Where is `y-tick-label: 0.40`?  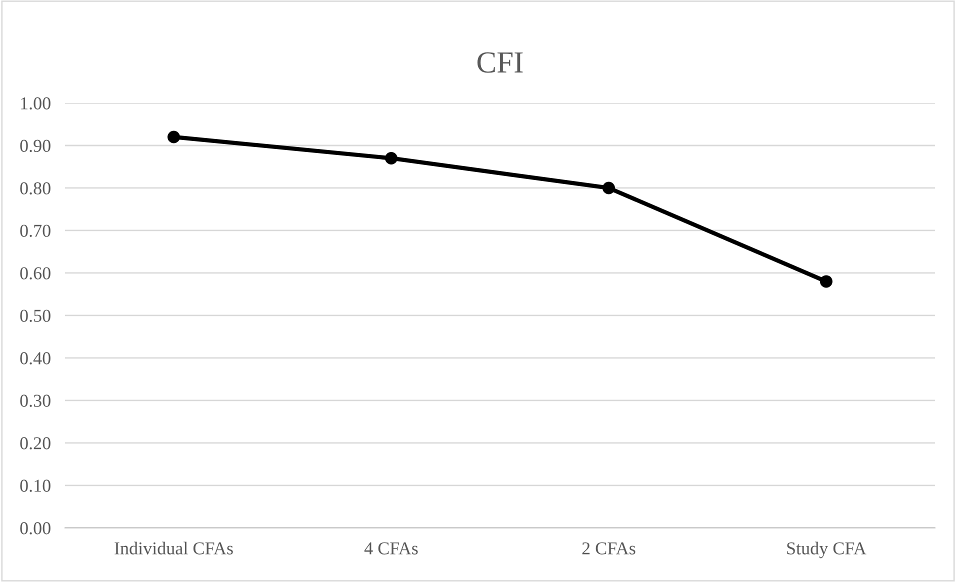
y-tick-label: 0.40 is located at coordinates (35, 358).